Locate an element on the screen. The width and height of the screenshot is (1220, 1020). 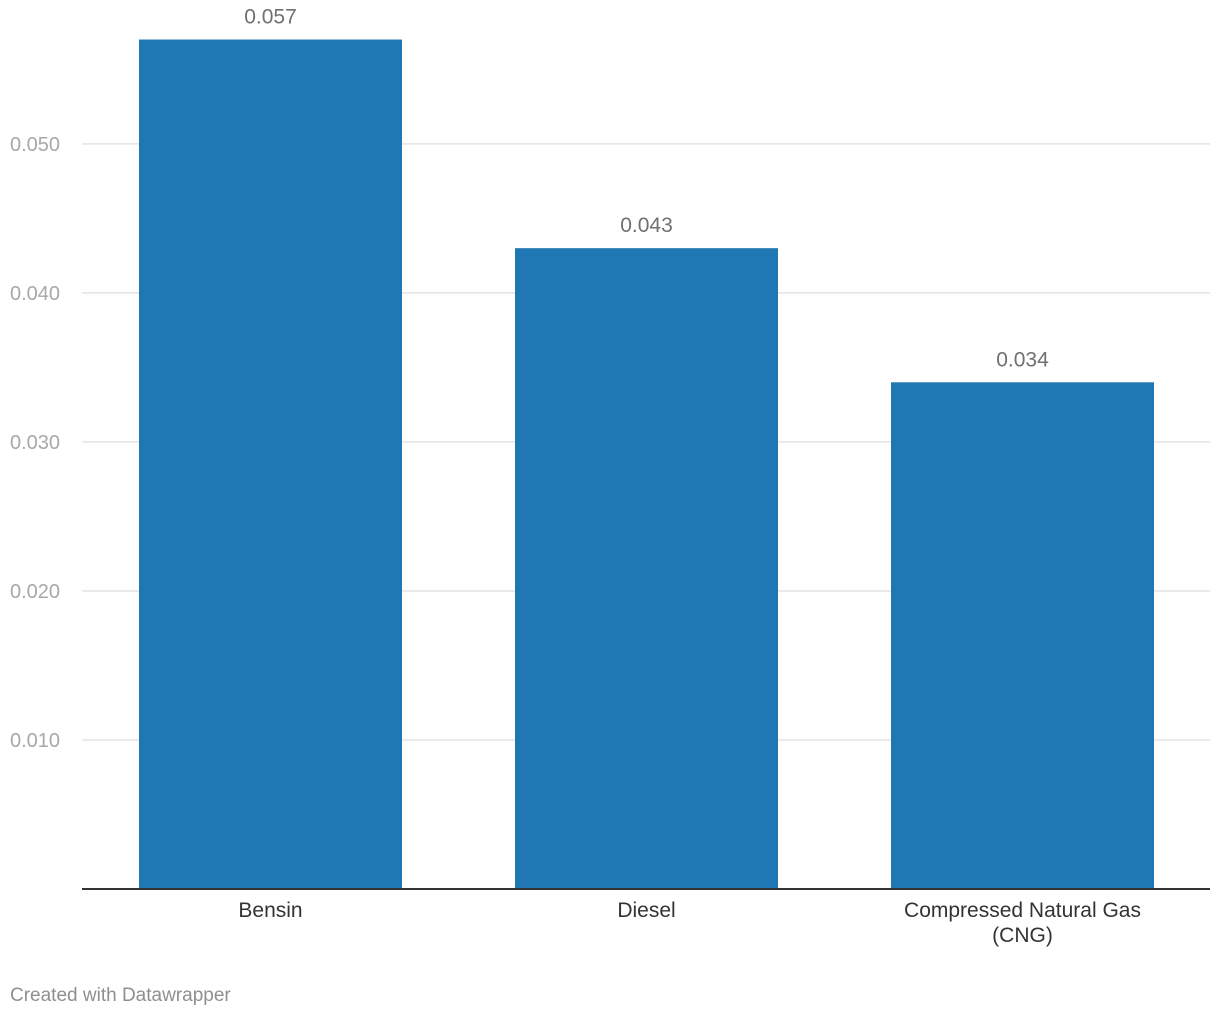
y-tick-label: 0.050 is located at coordinates (35, 145).